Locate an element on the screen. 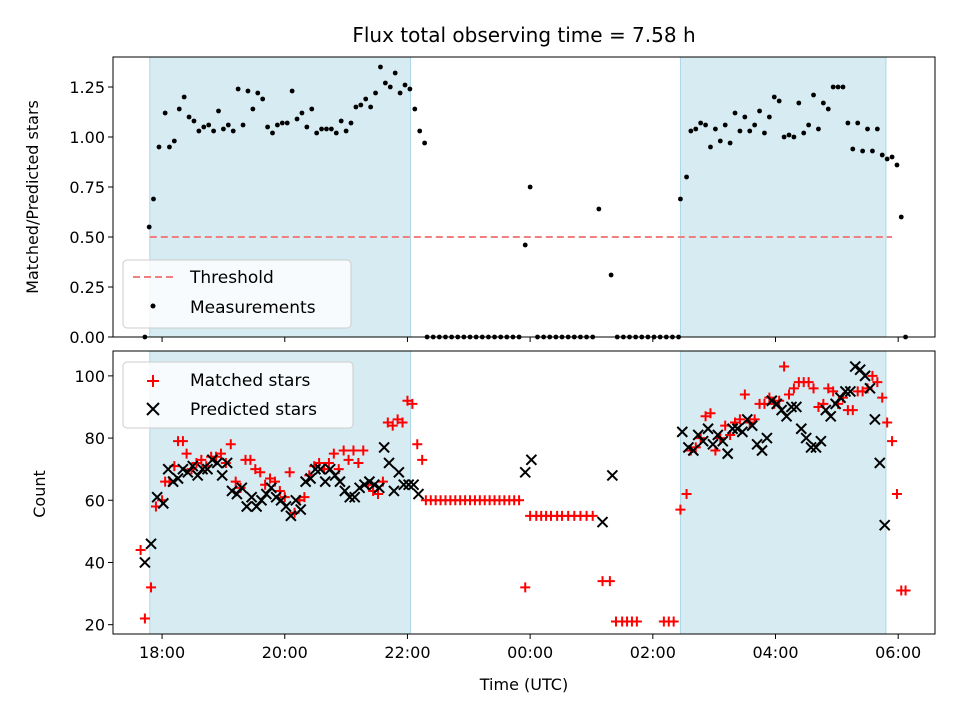  bottom-legend-box is located at coordinates (238, 395).